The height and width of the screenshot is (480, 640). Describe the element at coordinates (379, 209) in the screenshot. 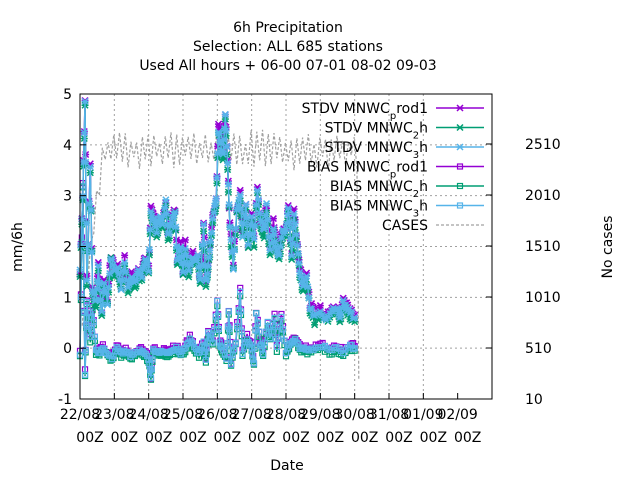

I see `legend-entry-label: BIAS MNWC3h` at that location.